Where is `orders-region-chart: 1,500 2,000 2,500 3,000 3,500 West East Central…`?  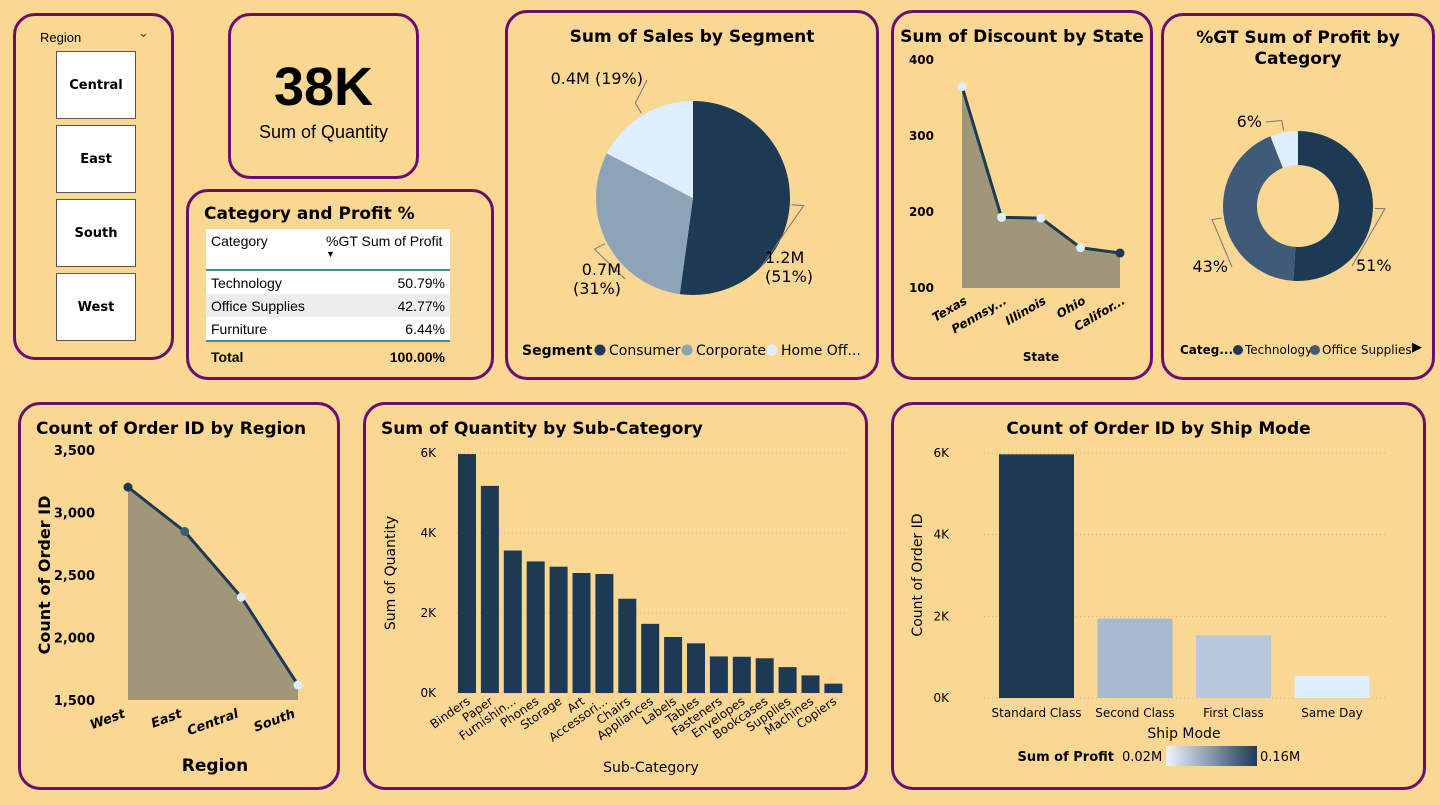
orders-region-chart: 1,500 2,000 2,500 3,000 3,500 West East Central… is located at coordinates (169, 610).